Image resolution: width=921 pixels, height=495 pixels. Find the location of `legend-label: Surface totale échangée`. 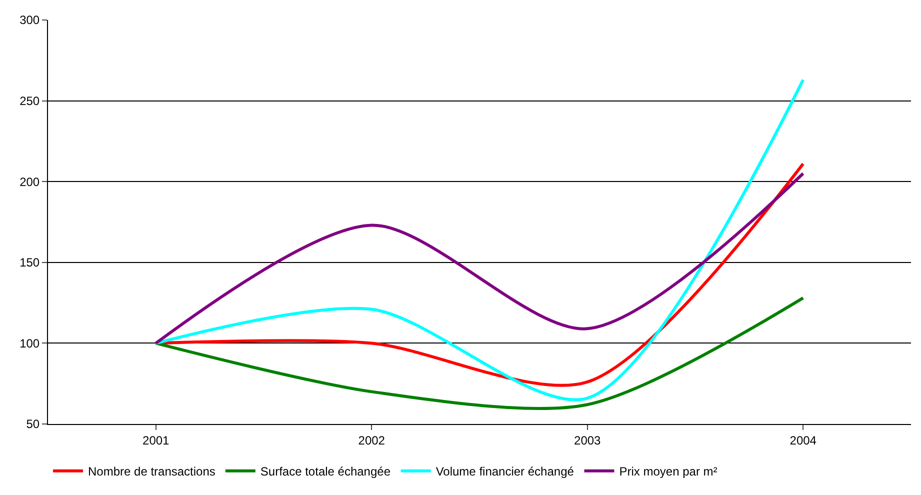

legend-label: Surface totale échangée is located at coordinates (325, 471).